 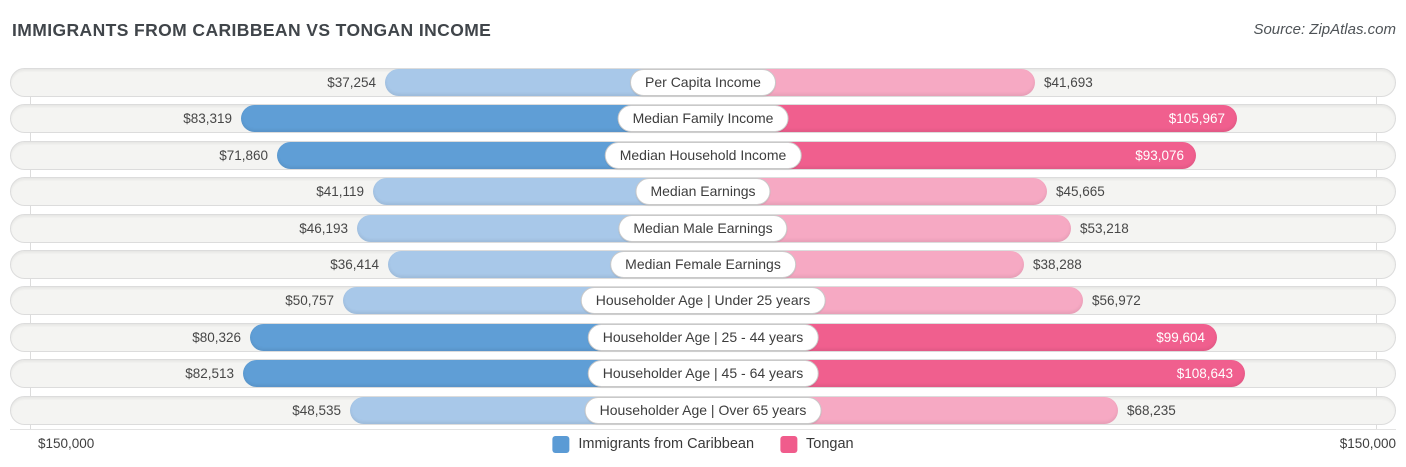 I want to click on category-pill: Median Household Income, so click(x=703, y=155).